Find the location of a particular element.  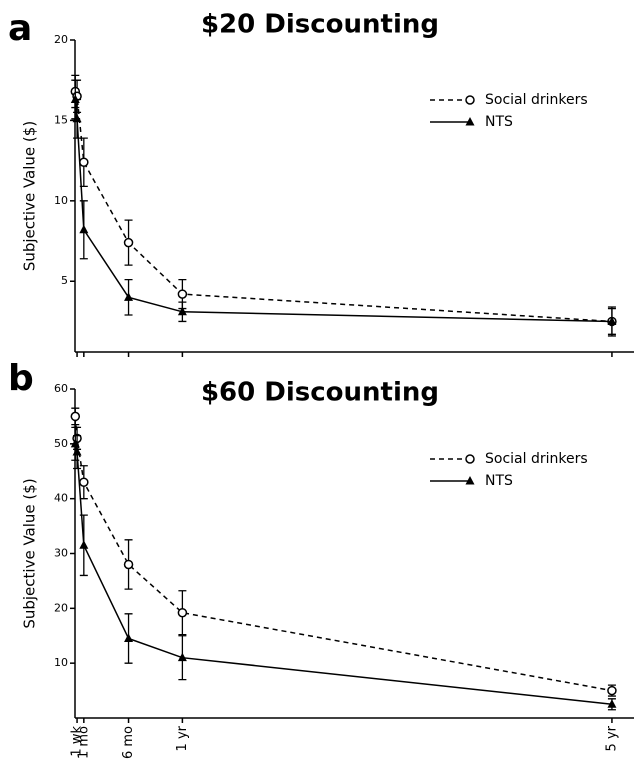

chart-title: $60 Discounting is located at coordinates (320, 393).